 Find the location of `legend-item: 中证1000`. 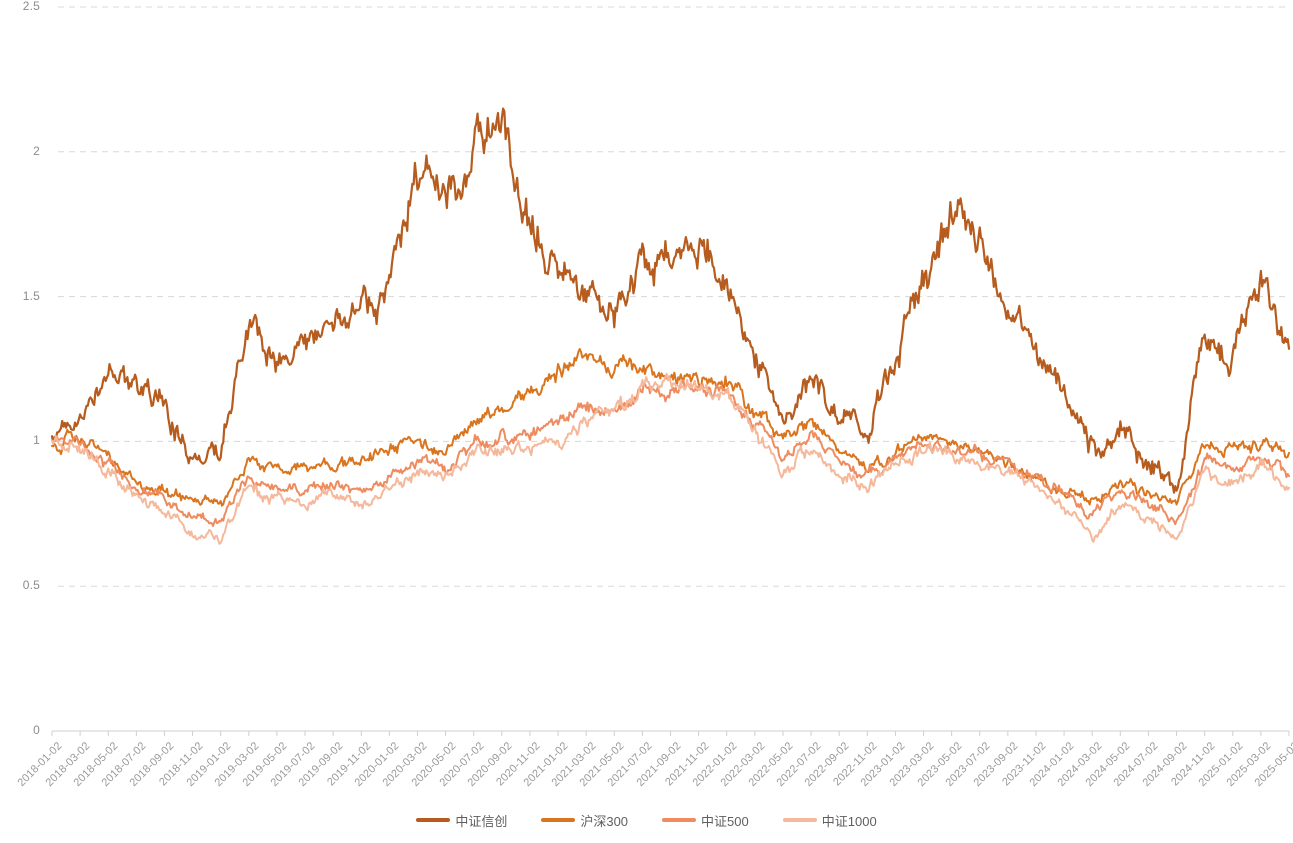

legend-item: 中证1000 is located at coordinates (829, 820).